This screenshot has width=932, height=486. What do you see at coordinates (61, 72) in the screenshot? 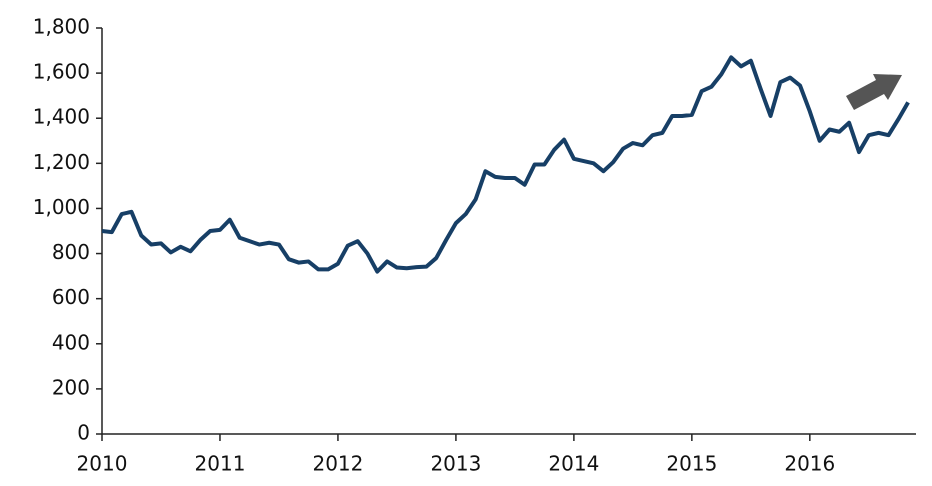
I see `y-tick-label: 1,600` at bounding box center [61, 72].